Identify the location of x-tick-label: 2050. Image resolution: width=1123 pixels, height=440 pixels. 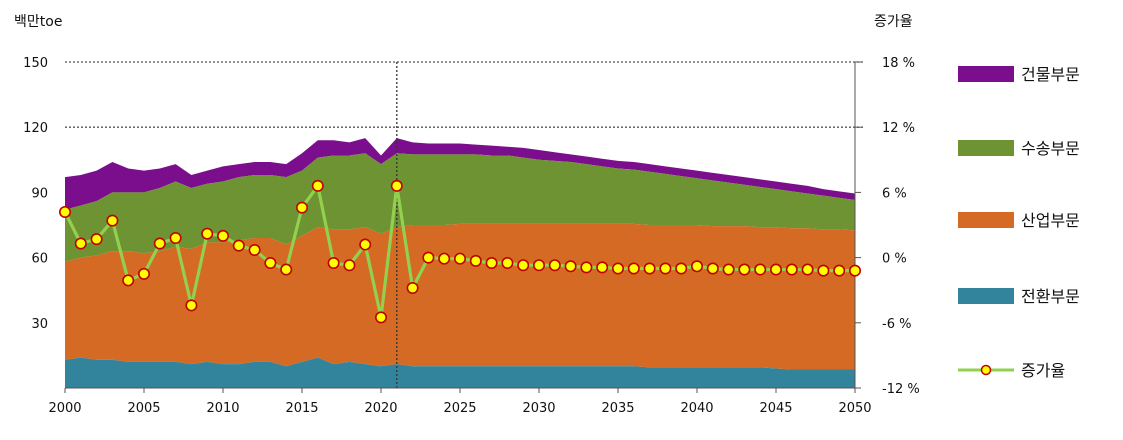
(854, 408).